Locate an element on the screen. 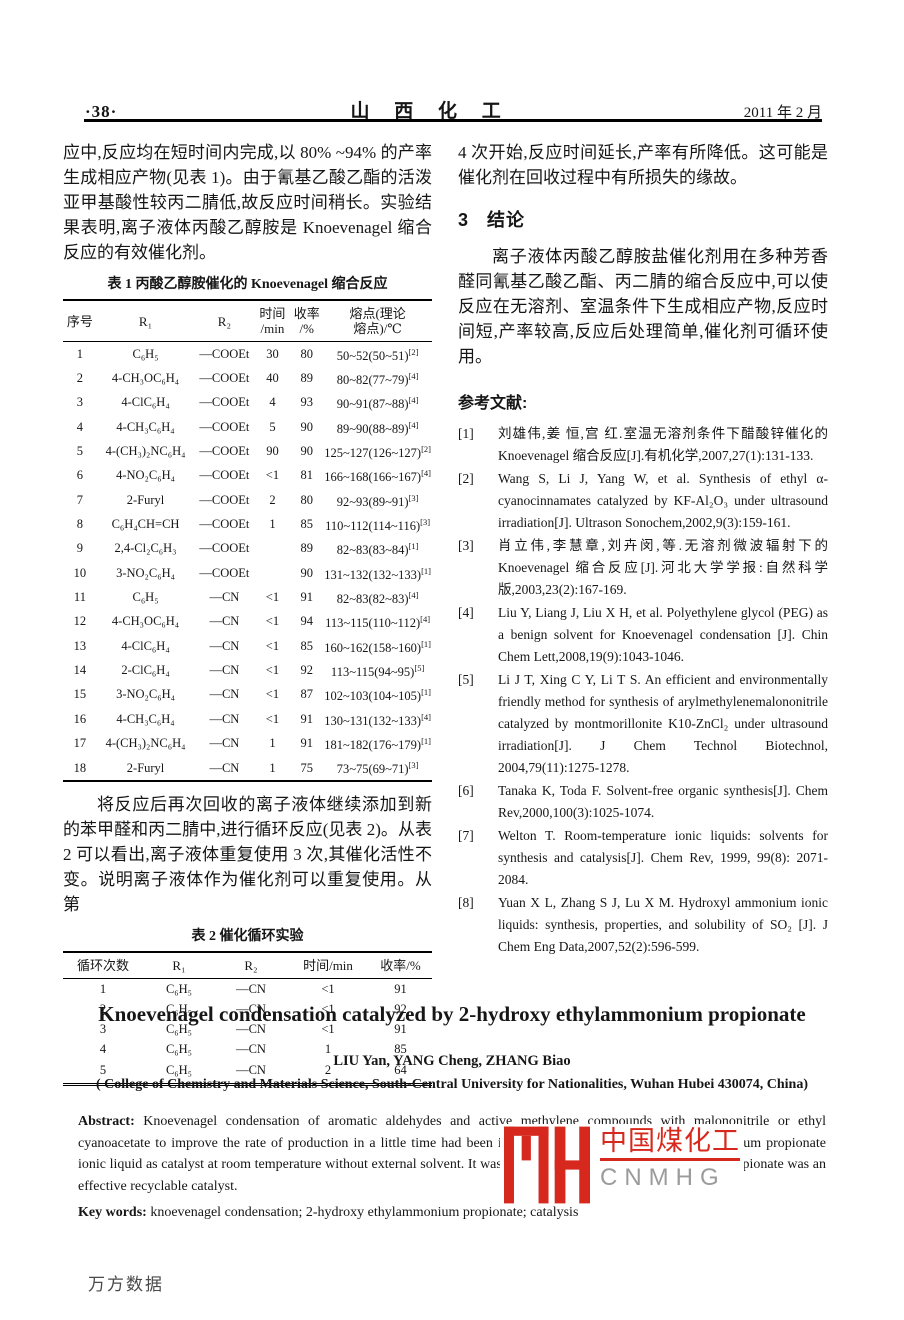  table-row: 15 3-NO₂C₆H₄ —CN <1 87 102~103(104~105)[1] is located at coordinates (247, 695).